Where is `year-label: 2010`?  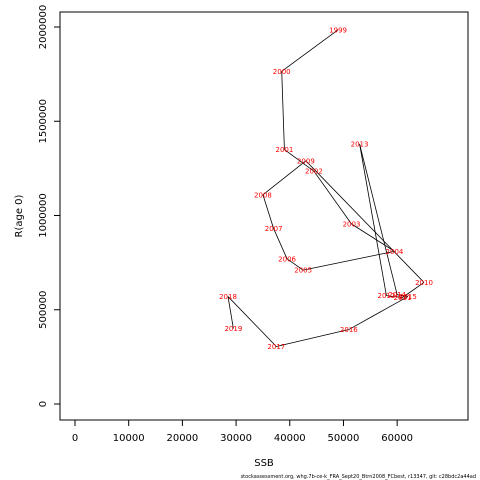
year-label: 2010 is located at coordinates (424, 283).